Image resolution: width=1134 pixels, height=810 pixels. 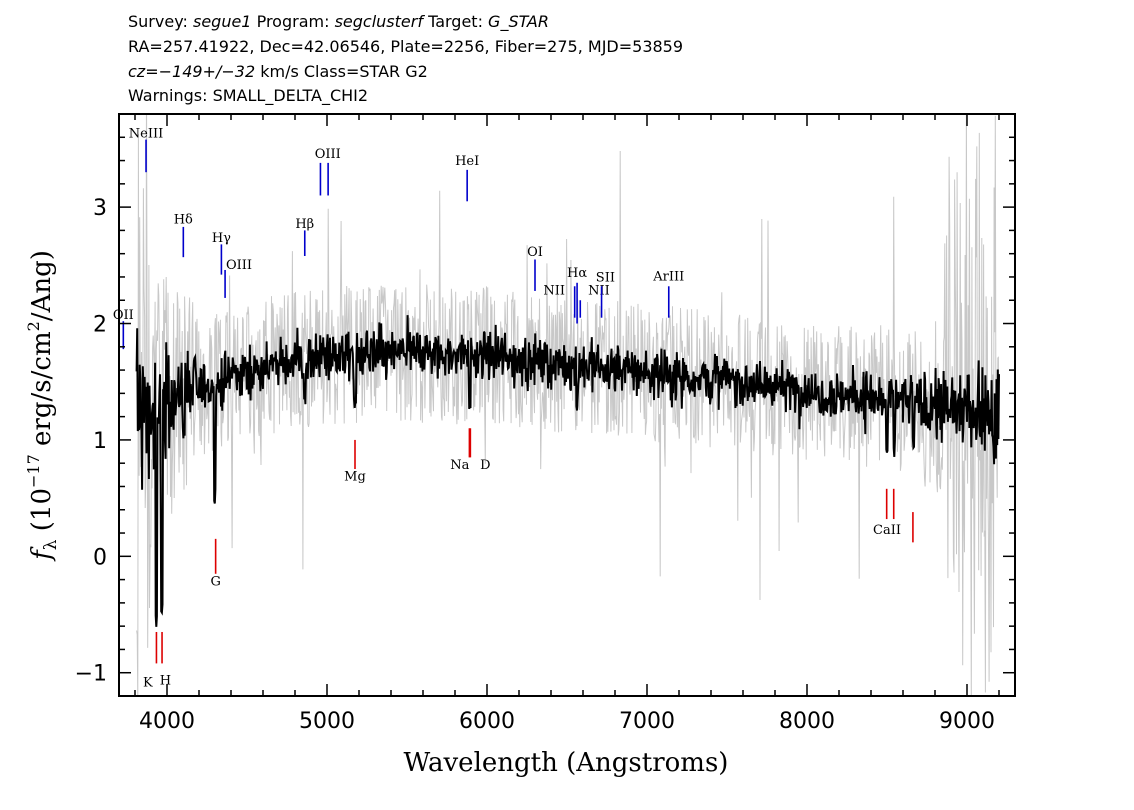 What do you see at coordinates (100, 557) in the screenshot?
I see `y-tick-label: 0` at bounding box center [100, 557].